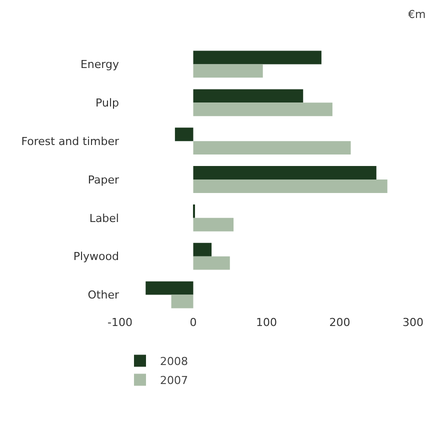 This screenshot has width=433, height=424. I want to click on legend-label: 2008, so click(174, 361).